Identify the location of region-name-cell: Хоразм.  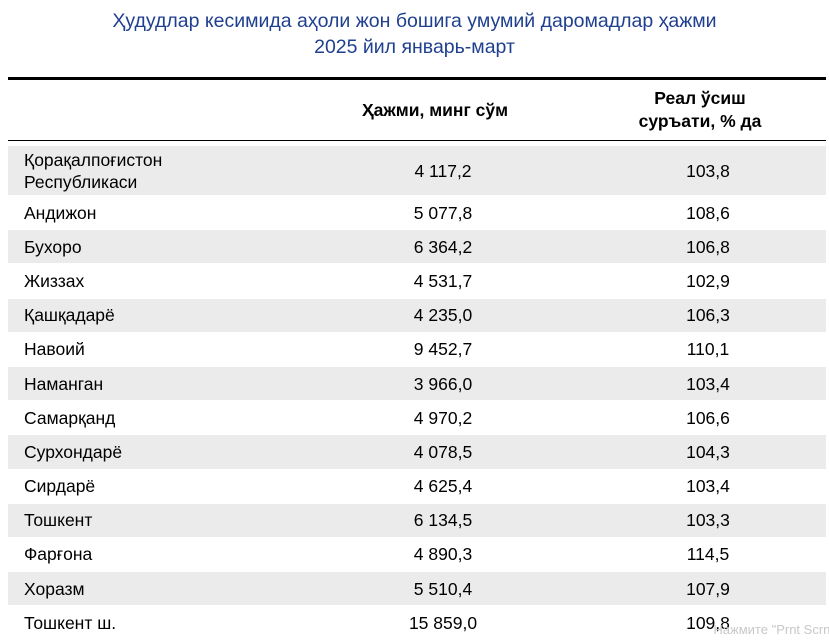
(54, 588).